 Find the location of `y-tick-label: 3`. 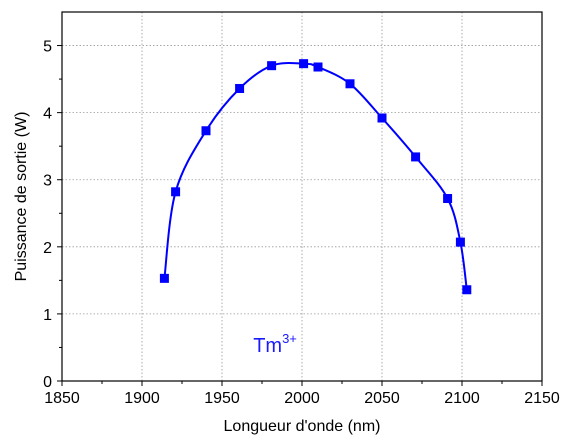

y-tick-label: 3 is located at coordinates (47, 181).